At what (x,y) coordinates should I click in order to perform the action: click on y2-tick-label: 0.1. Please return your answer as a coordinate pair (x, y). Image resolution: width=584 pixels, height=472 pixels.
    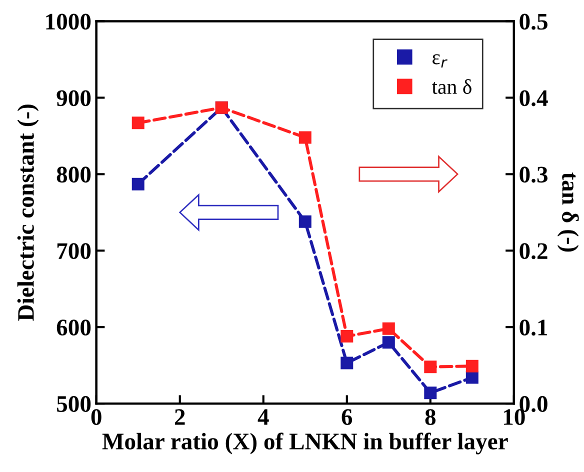
    Looking at the image, I should click on (534, 328).